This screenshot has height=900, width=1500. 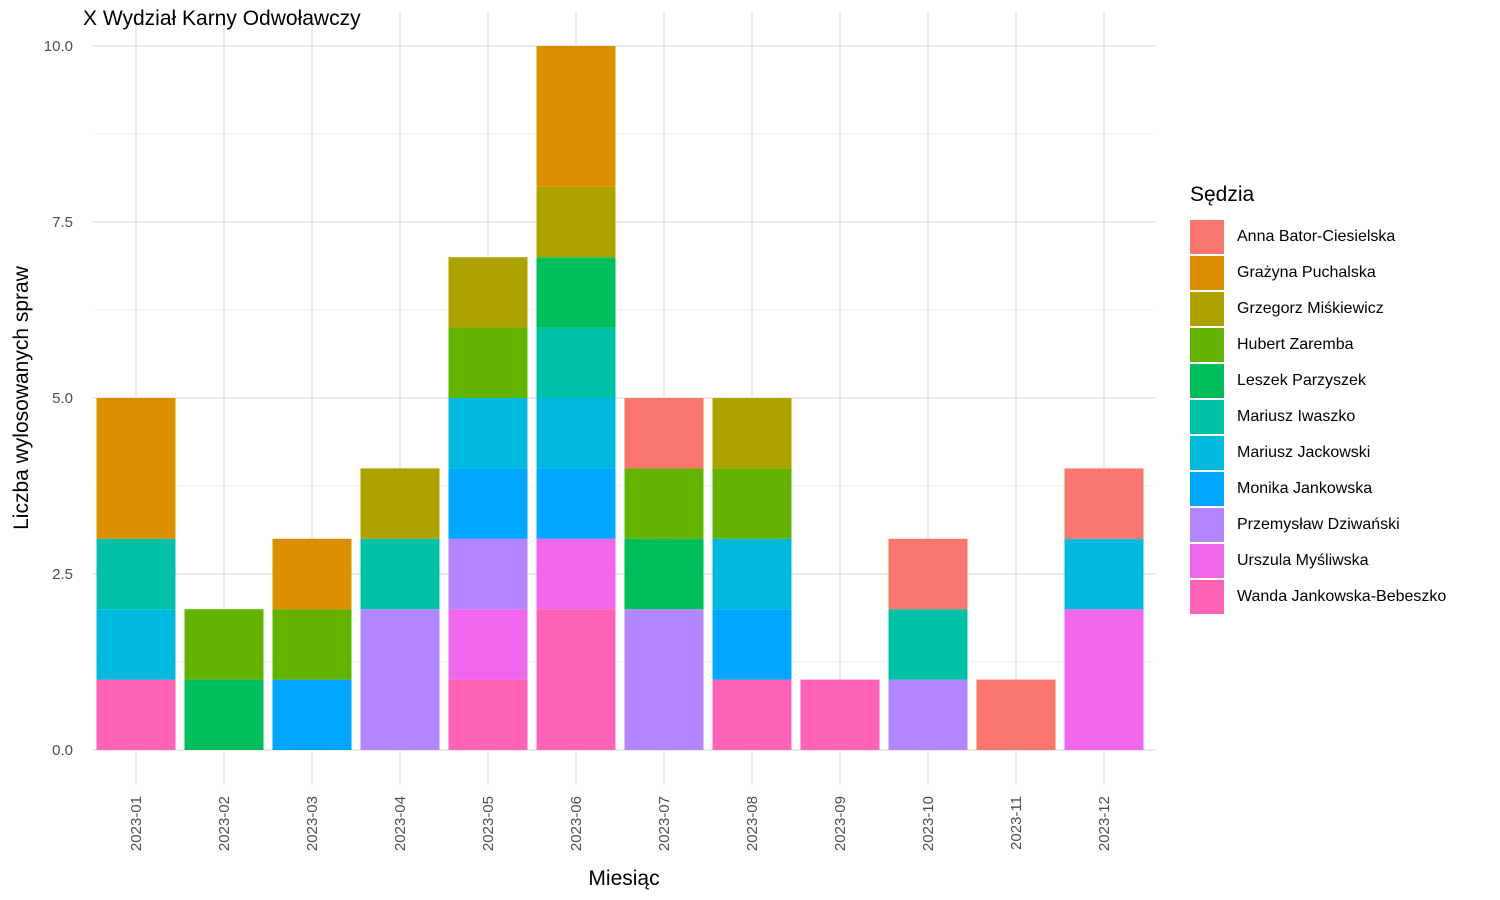 I want to click on x-tick-label: 2023-09, so click(x=840, y=823).